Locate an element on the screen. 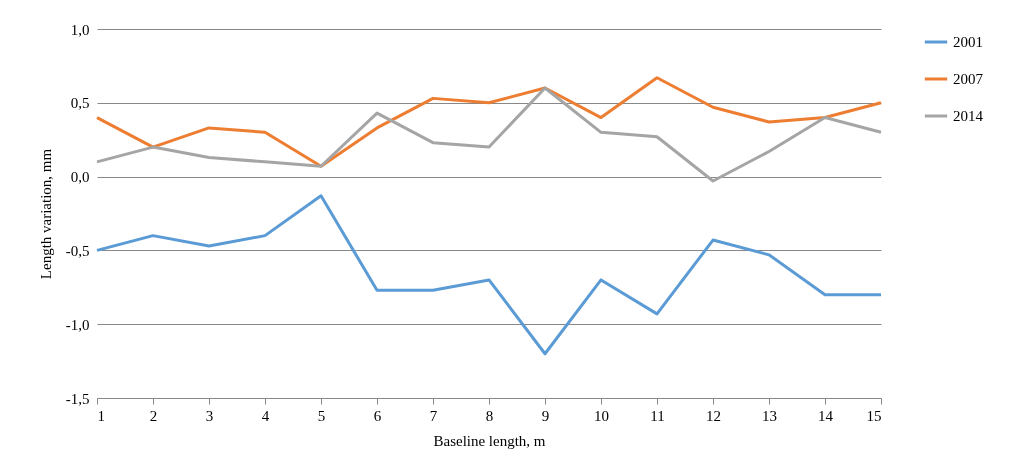  x-tick-label: 10 is located at coordinates (601, 415).